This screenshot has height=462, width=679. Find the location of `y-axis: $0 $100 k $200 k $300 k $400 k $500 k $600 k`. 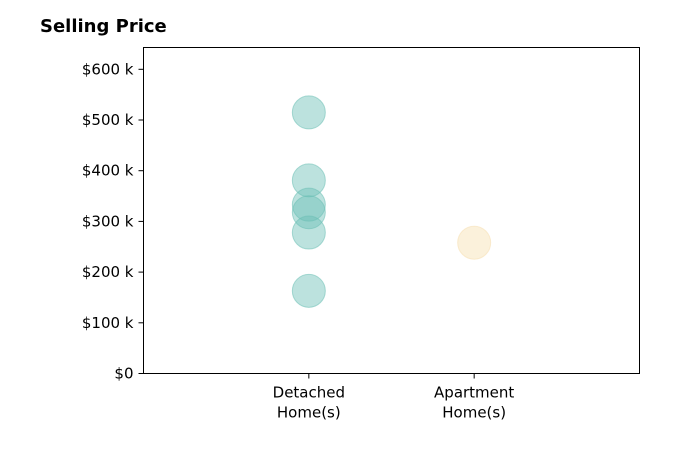

y-axis: $0 $100 k $200 k $300 k $400 k $500 k $600 k is located at coordinates (113, 221).